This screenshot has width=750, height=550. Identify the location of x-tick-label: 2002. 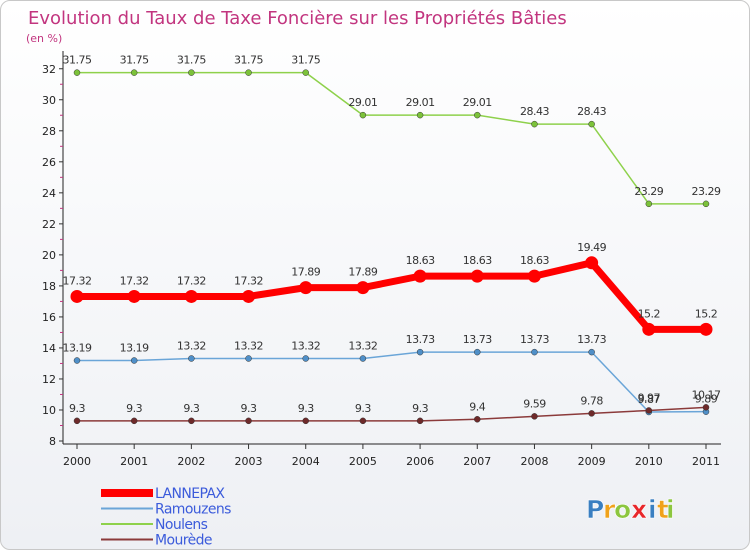
(191, 461).